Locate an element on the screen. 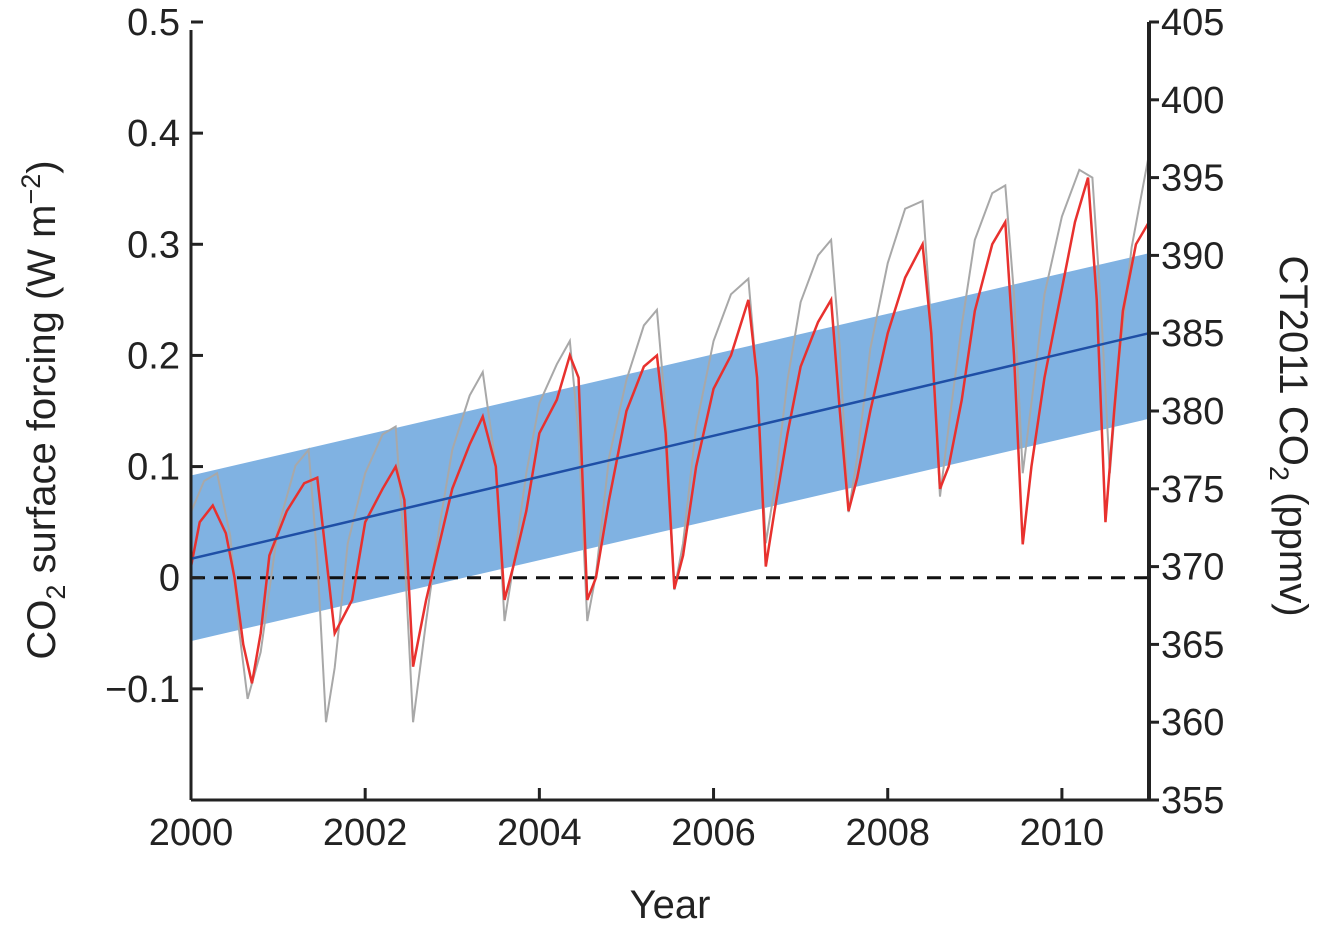 Image resolution: width=1324 pixels, height=929 pixels. x-axis-ticks: 2000 2002 2004 2006 2008 2010 is located at coordinates (626, 821).